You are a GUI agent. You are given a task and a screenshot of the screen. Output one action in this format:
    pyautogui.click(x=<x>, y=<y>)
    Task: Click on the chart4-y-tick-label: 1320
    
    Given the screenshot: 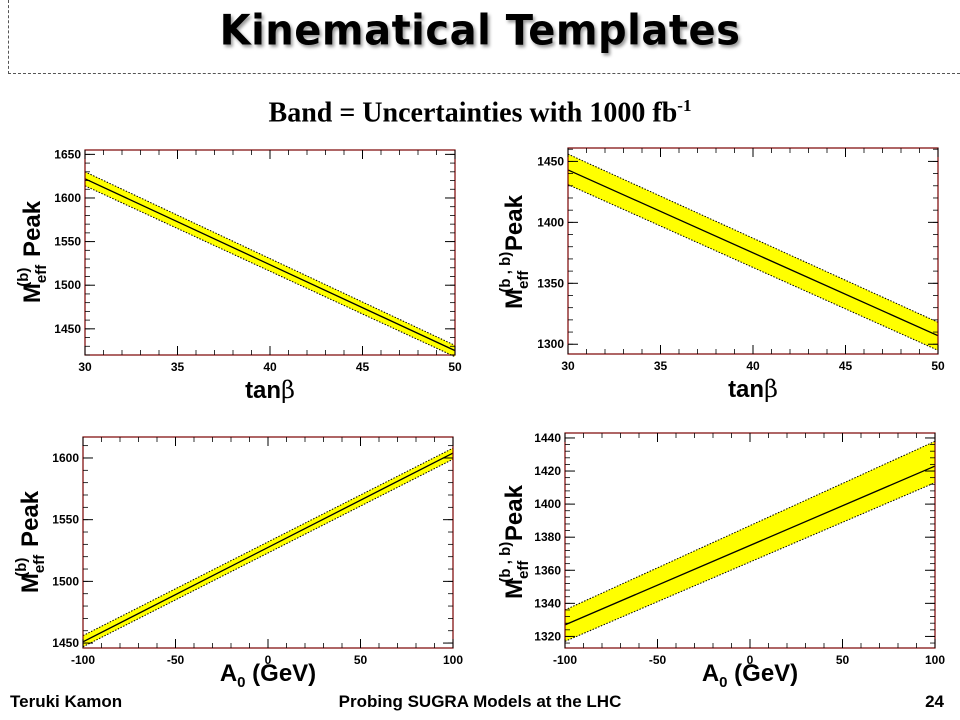 What is the action you would take?
    pyautogui.click(x=547, y=636)
    